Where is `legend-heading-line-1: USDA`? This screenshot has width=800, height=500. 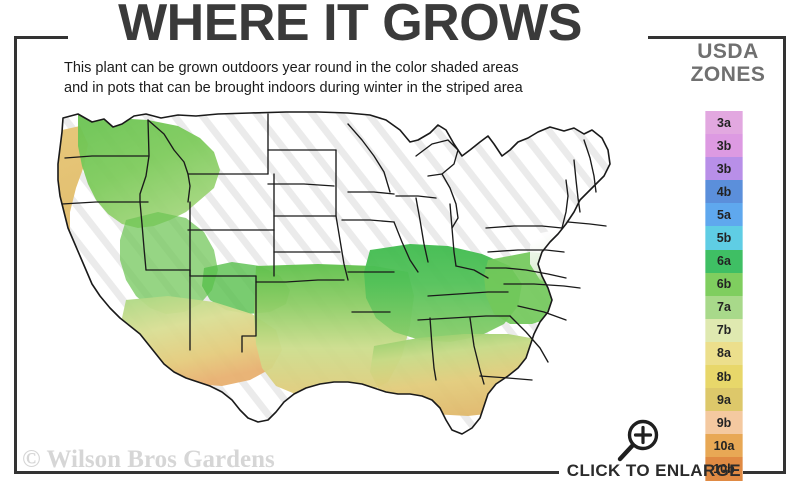
legend-heading-line-1: USDA is located at coordinates (728, 51).